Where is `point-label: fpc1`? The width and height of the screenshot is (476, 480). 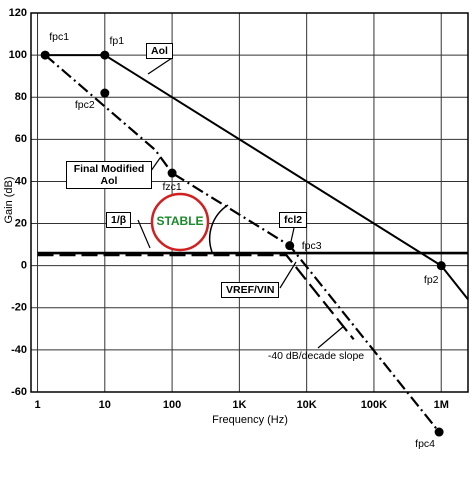 point-label: fpc1 is located at coordinates (59, 37).